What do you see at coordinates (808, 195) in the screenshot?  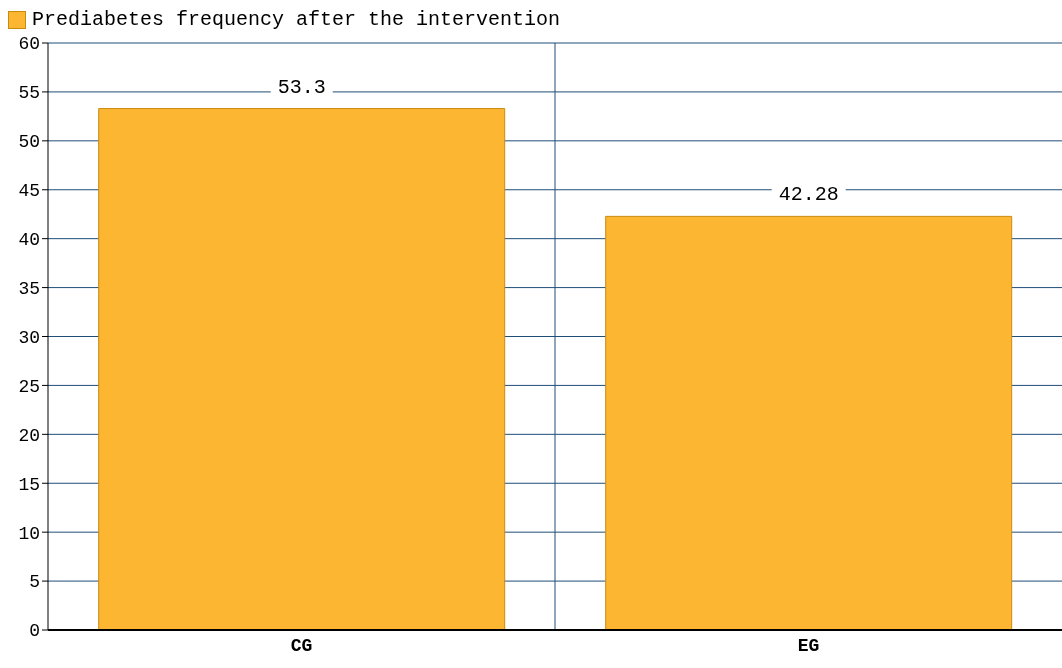 I see `data-label: 42.28` at bounding box center [808, 195].